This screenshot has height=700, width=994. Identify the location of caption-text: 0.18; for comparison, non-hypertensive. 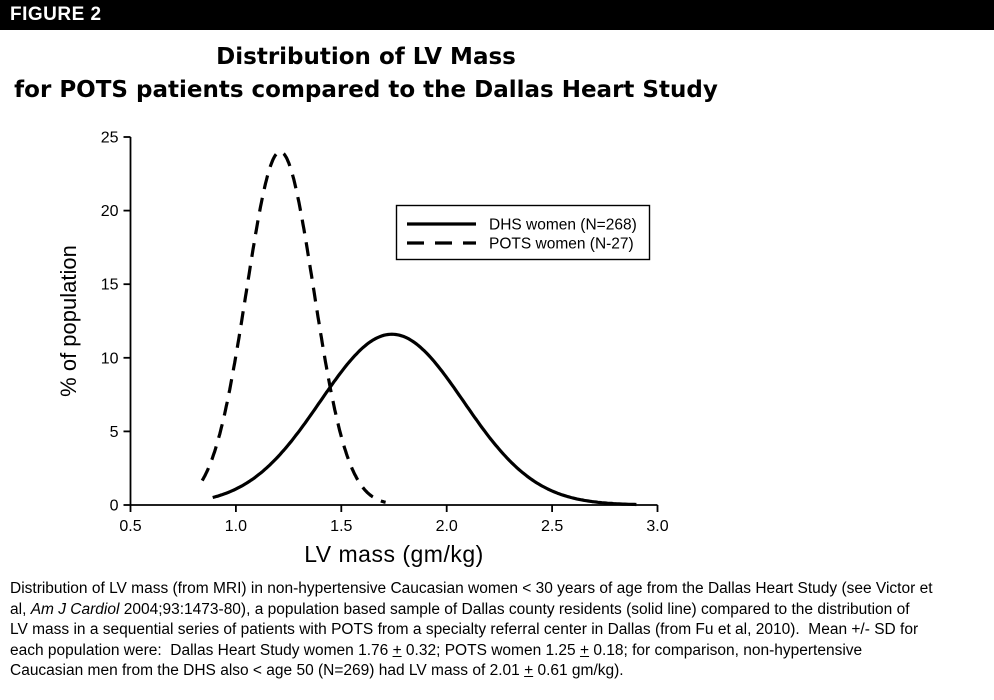
(726, 650).